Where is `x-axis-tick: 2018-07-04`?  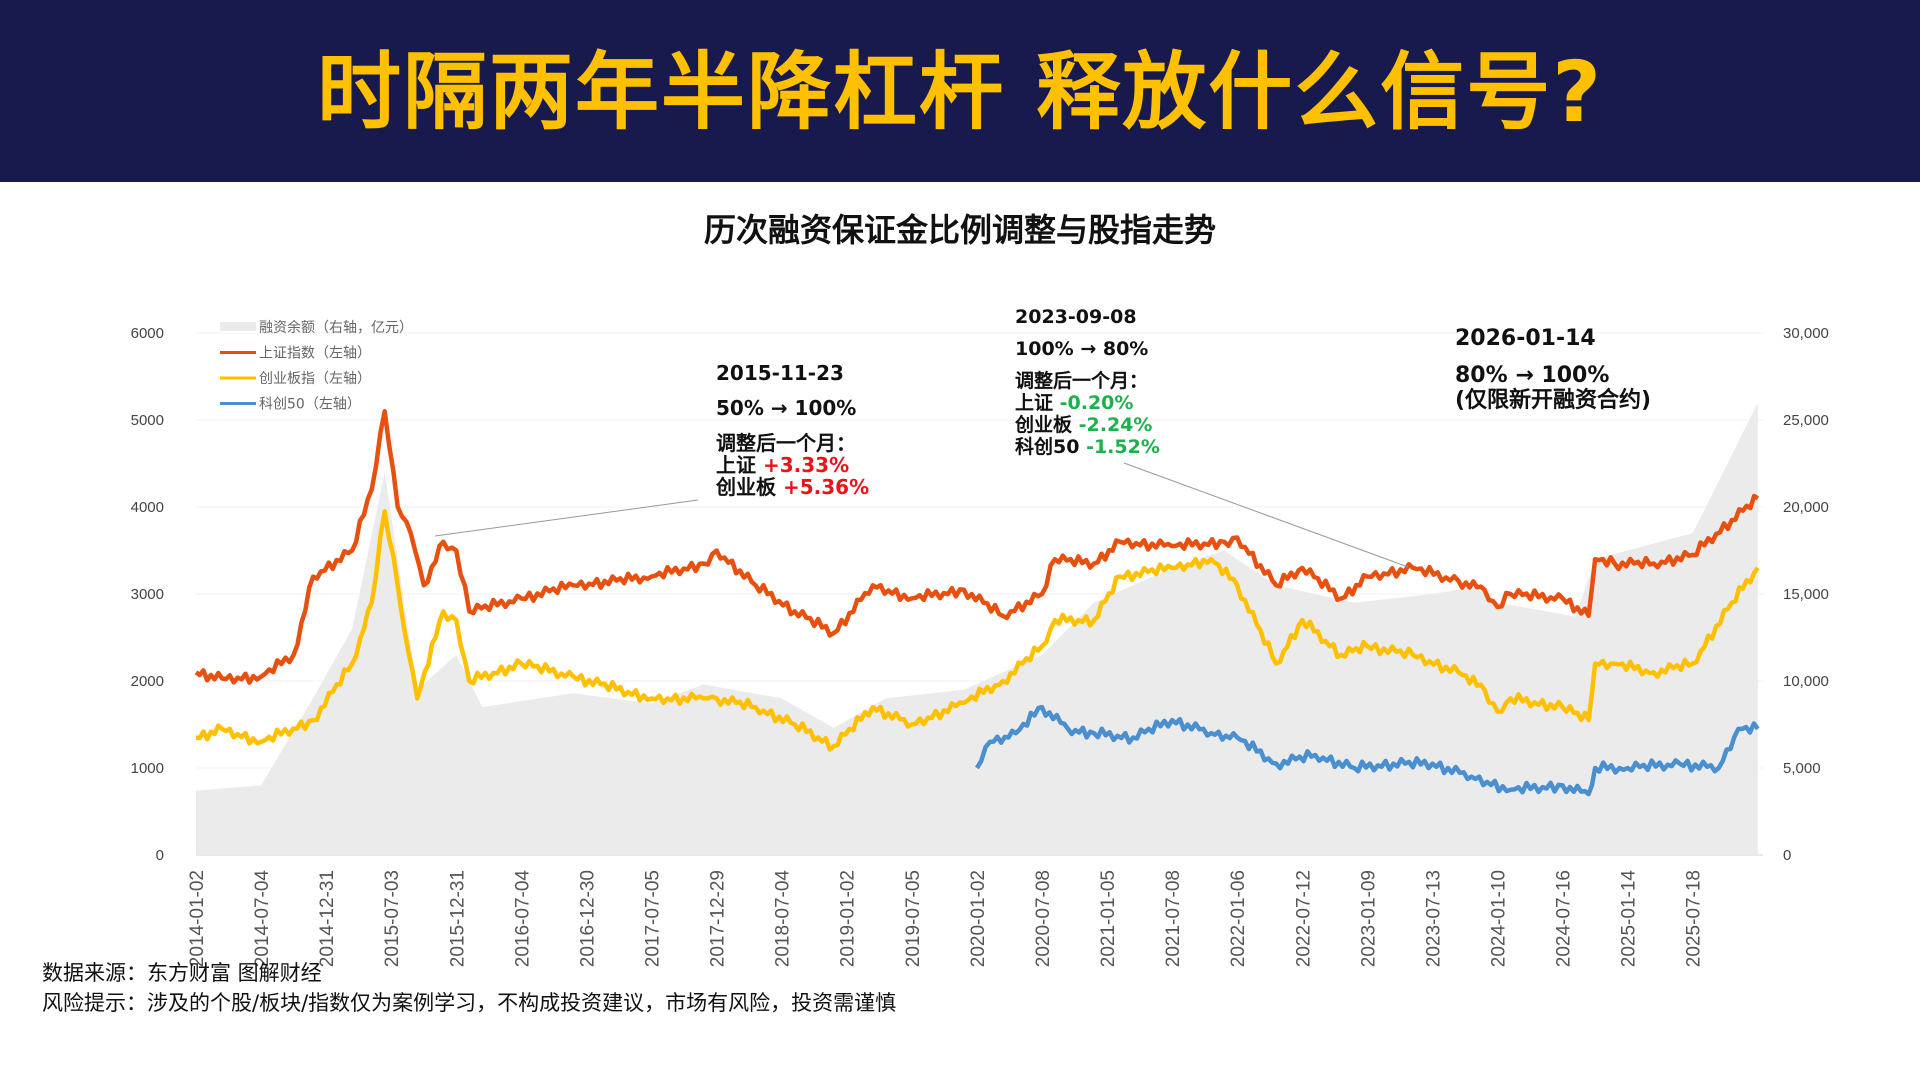 x-axis-tick: 2018-07-04 is located at coordinates (783, 919).